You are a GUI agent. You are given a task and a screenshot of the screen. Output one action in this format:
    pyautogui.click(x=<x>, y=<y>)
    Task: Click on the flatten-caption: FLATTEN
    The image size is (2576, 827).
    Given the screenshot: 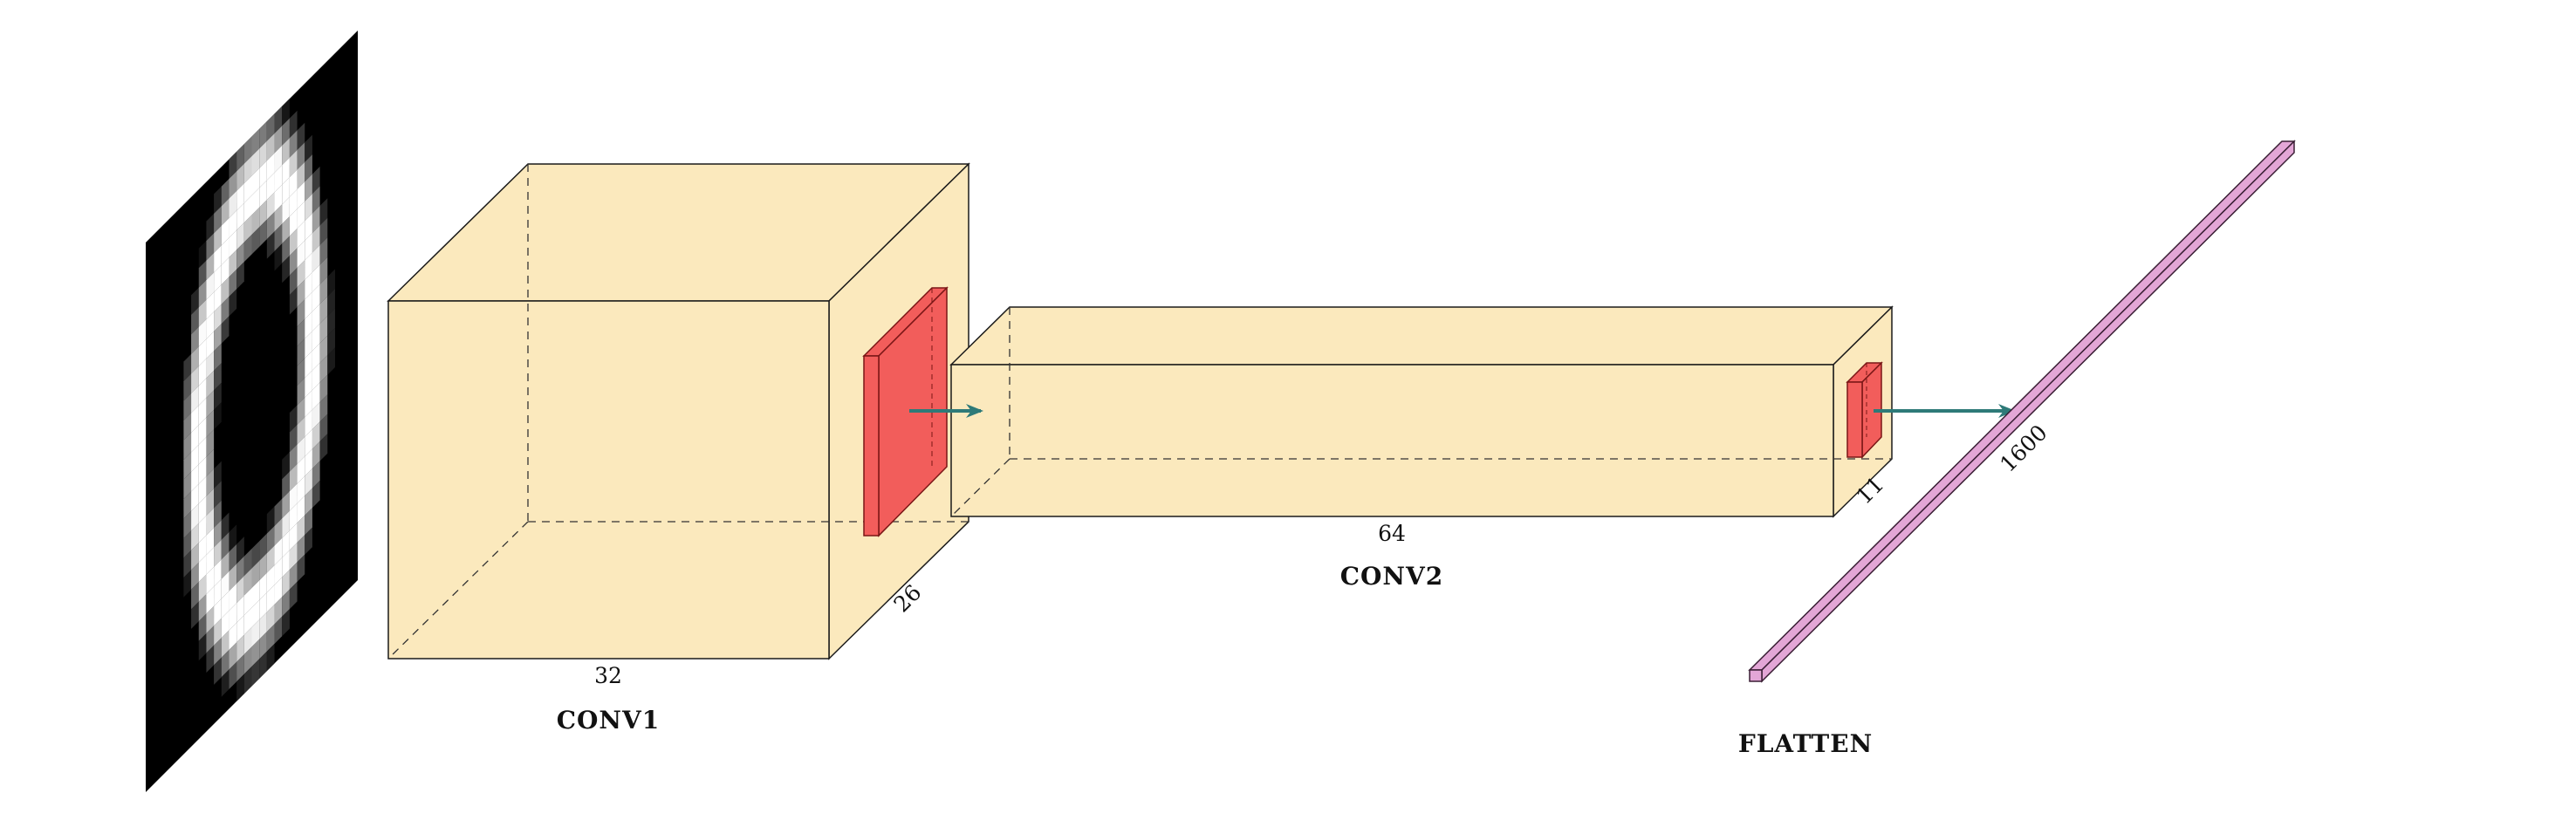 What is the action you would take?
    pyautogui.click(x=1806, y=743)
    